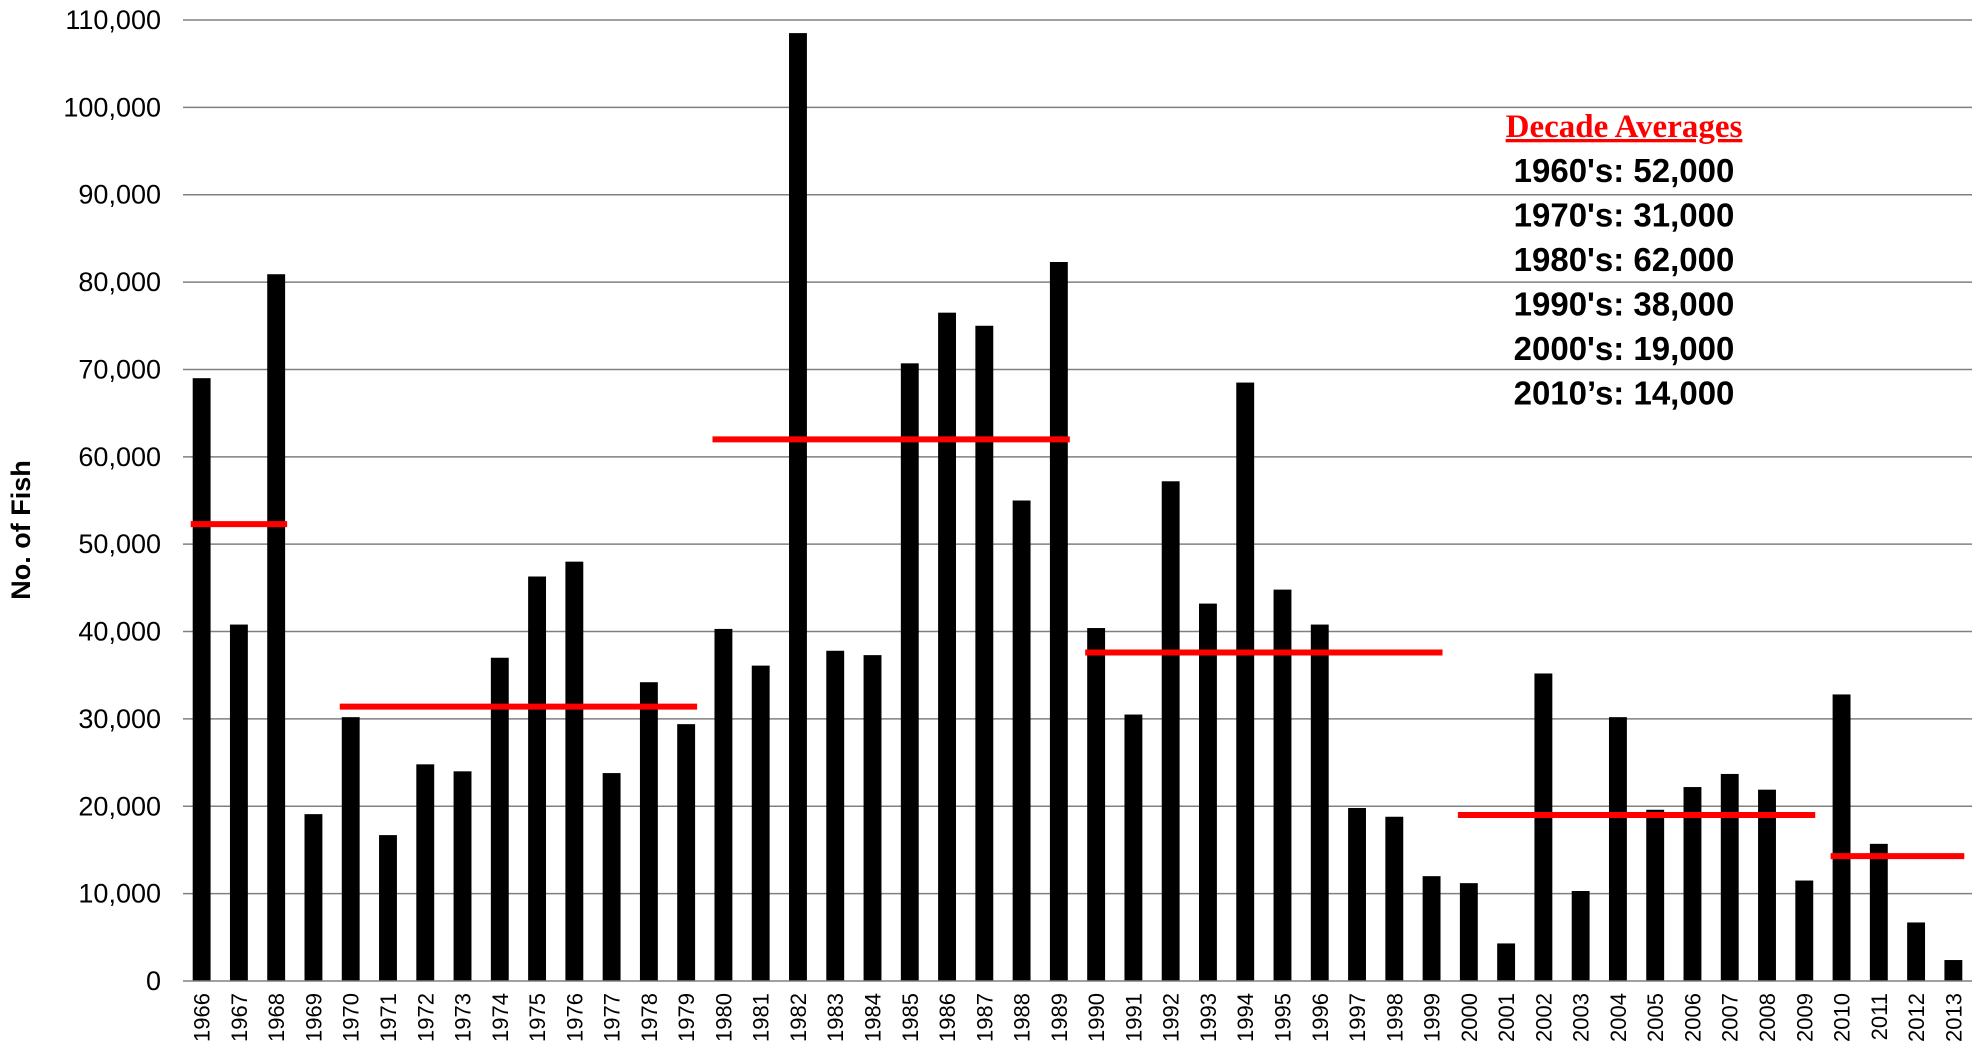  What do you see at coordinates (1394, 1017) in the screenshot?
I see `x-tick-label: 1998` at bounding box center [1394, 1017].